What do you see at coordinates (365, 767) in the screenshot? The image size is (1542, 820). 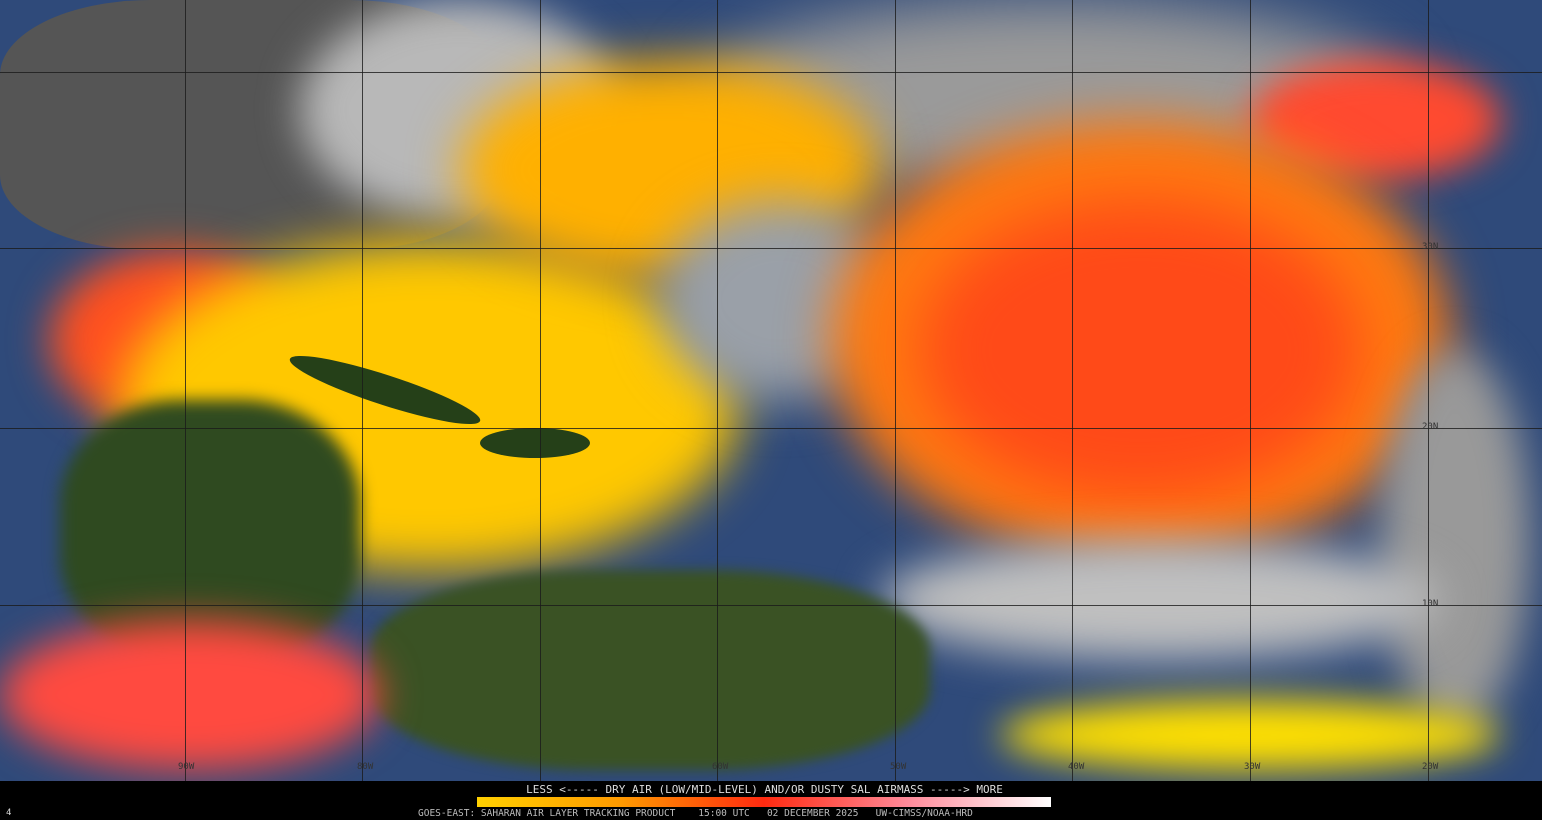 I see `lon-label-80w: 80W` at bounding box center [365, 767].